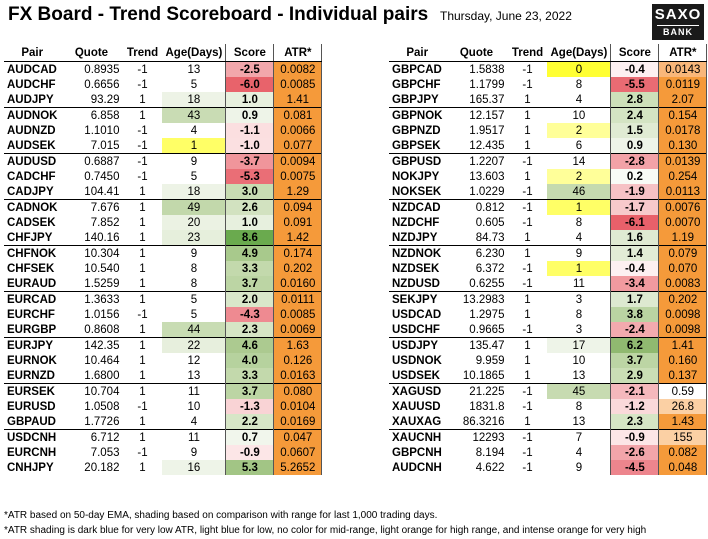 The height and width of the screenshot is (539, 708). Describe the element at coordinates (476, 161) in the screenshot. I see `quote-cell: 1.2207` at that location.